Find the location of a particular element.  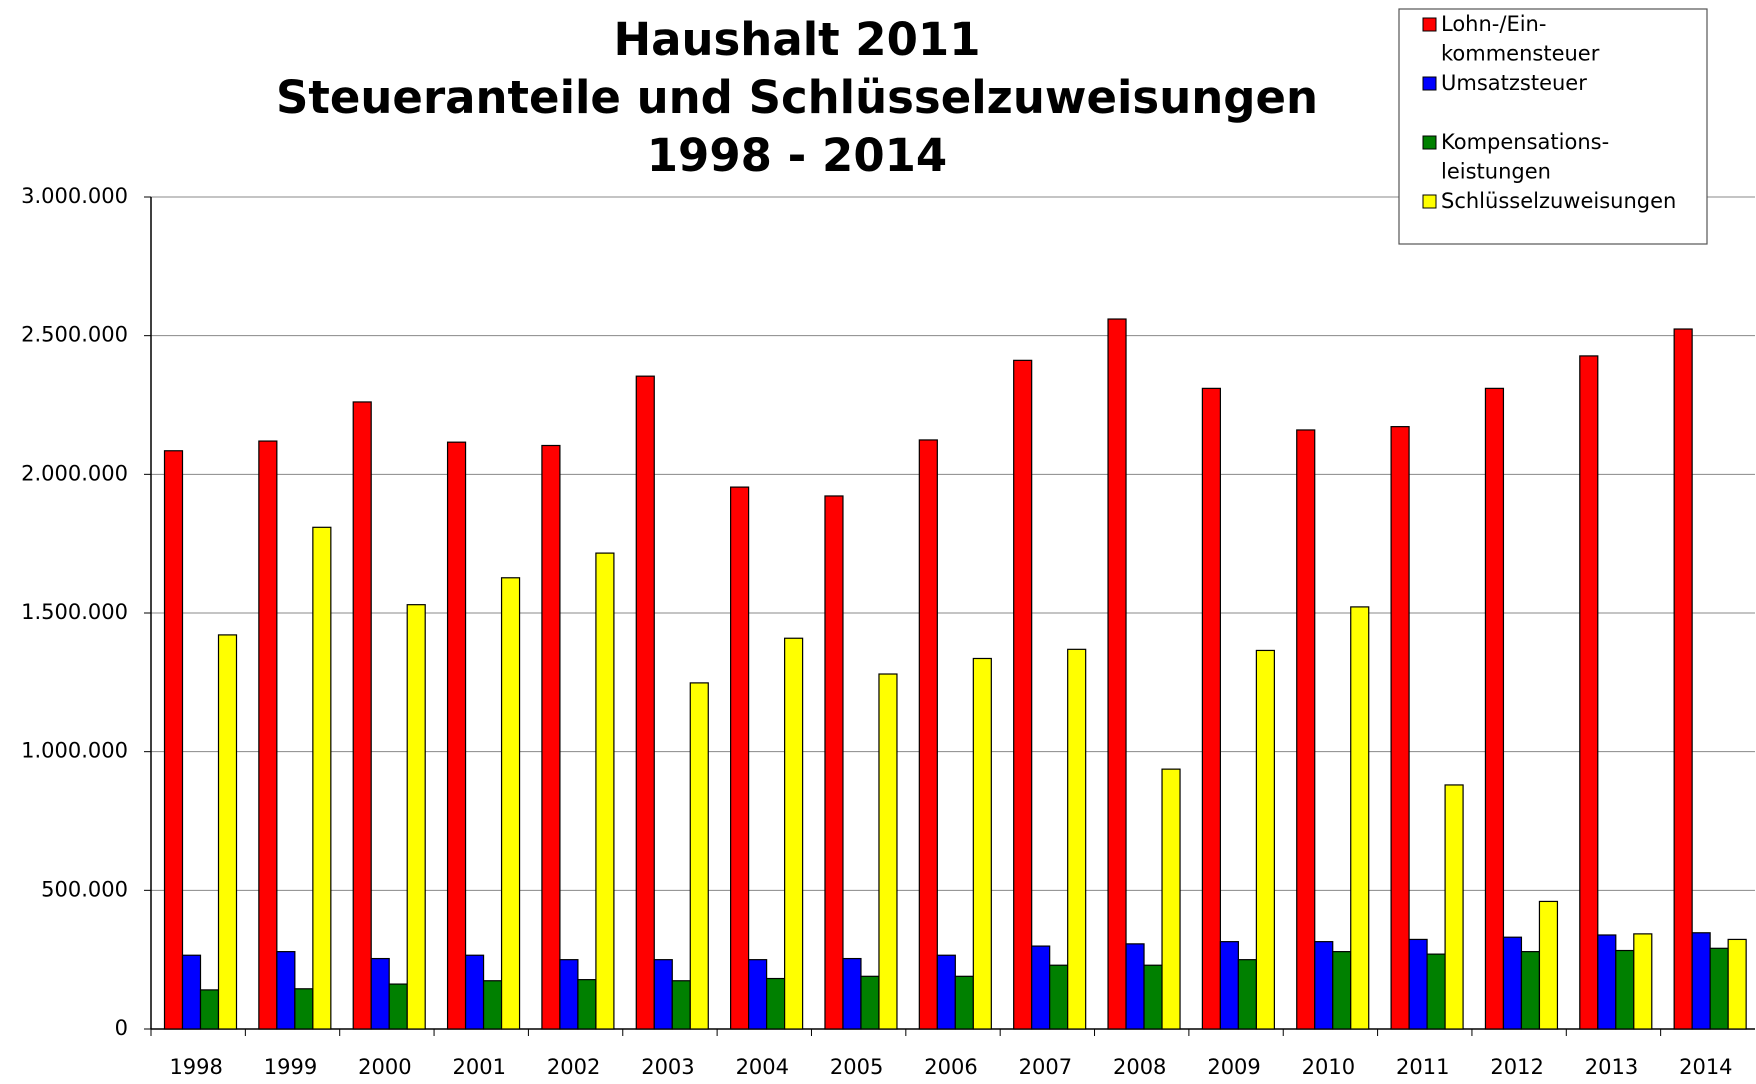

x-tick-label: 2009 is located at coordinates (1233, 1067).